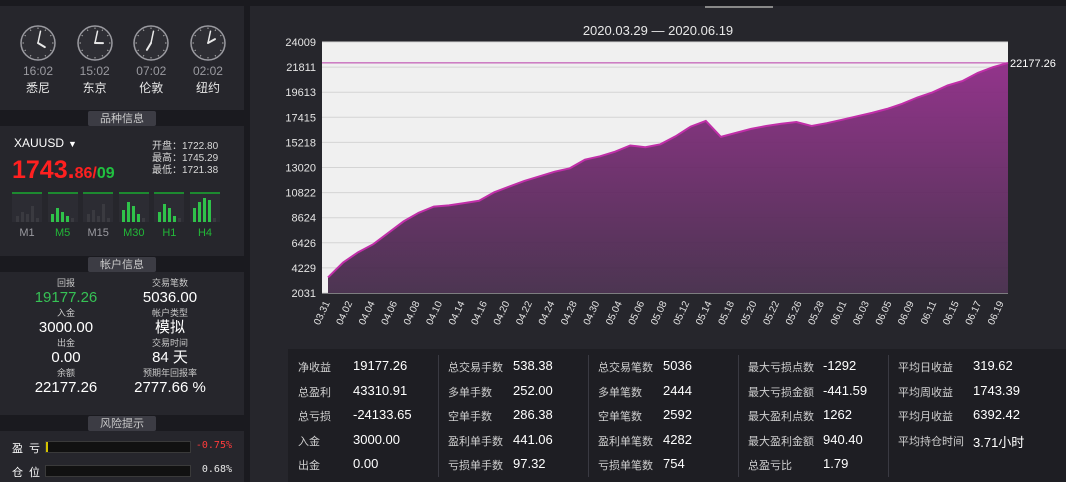 The height and width of the screenshot is (482, 1066). I want to click on profit-label: 回报, so click(65, 283).